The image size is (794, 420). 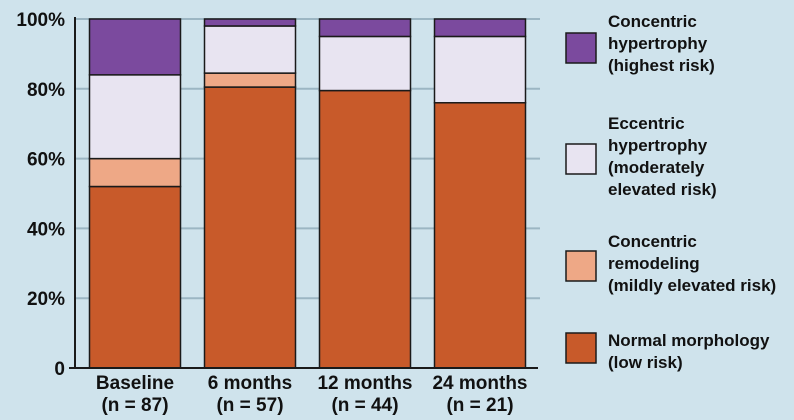 What do you see at coordinates (662, 189) in the screenshot?
I see `legend-label: elevated risk)` at bounding box center [662, 189].